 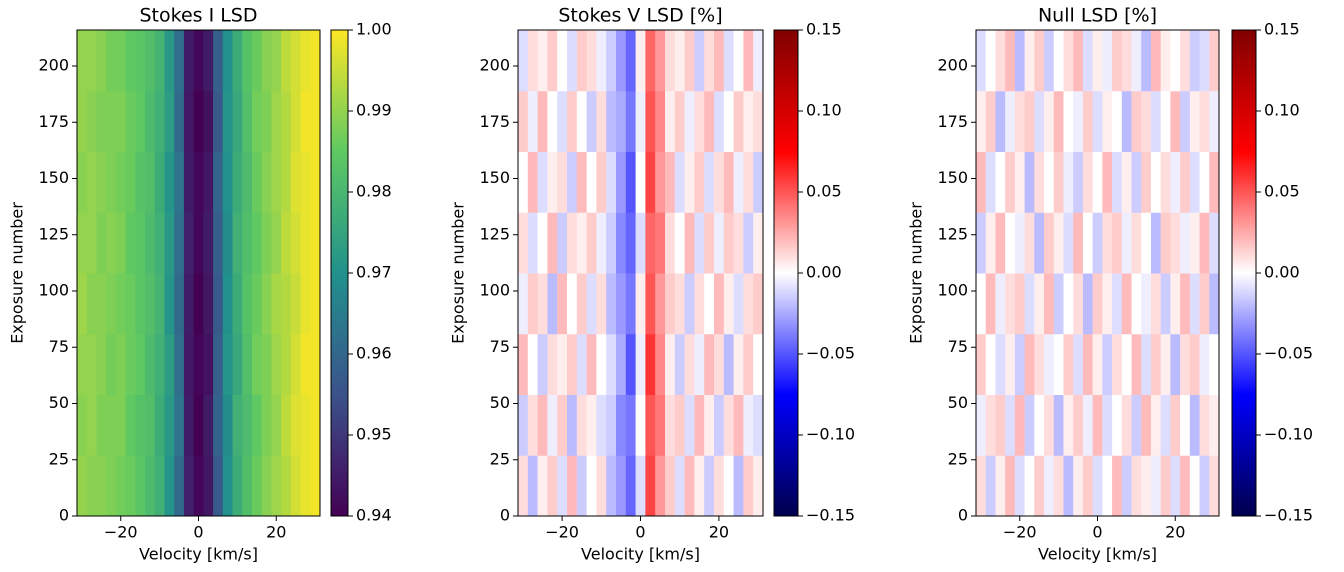 What do you see at coordinates (53, 121) in the screenshot?
I see `y-tick-label: 175` at bounding box center [53, 121].